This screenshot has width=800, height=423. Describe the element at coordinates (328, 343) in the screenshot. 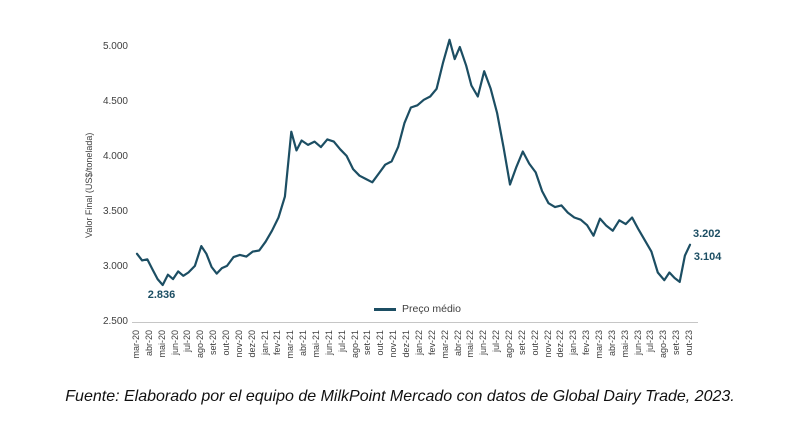

I see `x-tick-label: jun-21` at that location.